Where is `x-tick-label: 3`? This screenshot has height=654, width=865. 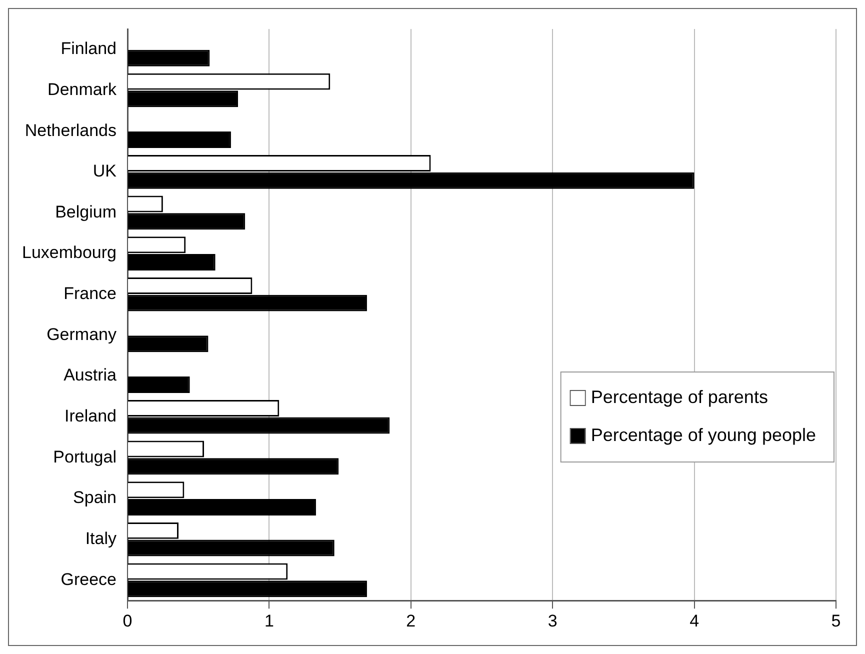 x-tick-label: 3 is located at coordinates (553, 620).